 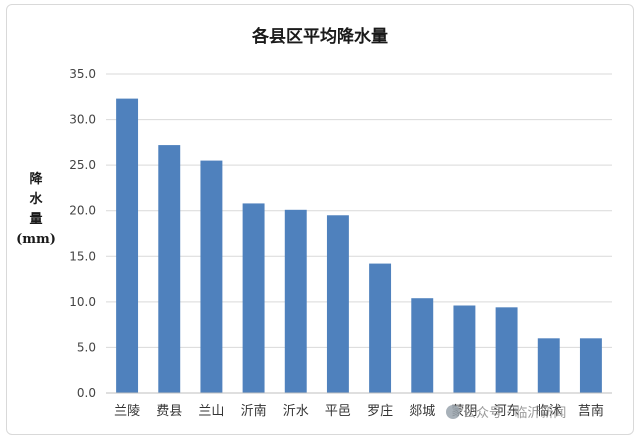 I want to click on wechat-icon, so click(x=453, y=412).